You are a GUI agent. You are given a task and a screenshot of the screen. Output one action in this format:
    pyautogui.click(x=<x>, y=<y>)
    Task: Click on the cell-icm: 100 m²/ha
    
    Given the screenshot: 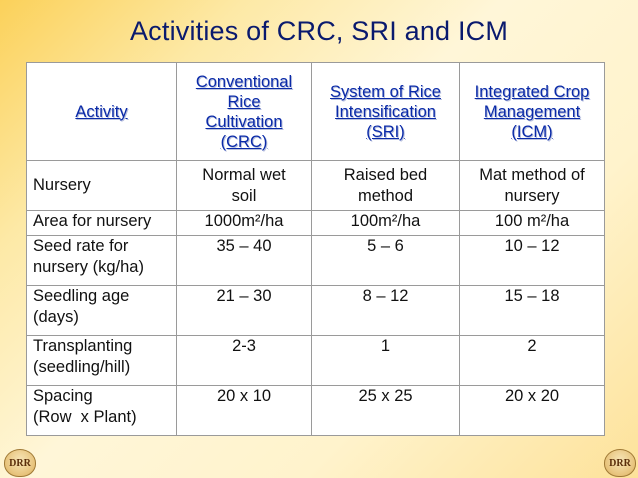 What is the action you would take?
    pyautogui.click(x=532, y=223)
    